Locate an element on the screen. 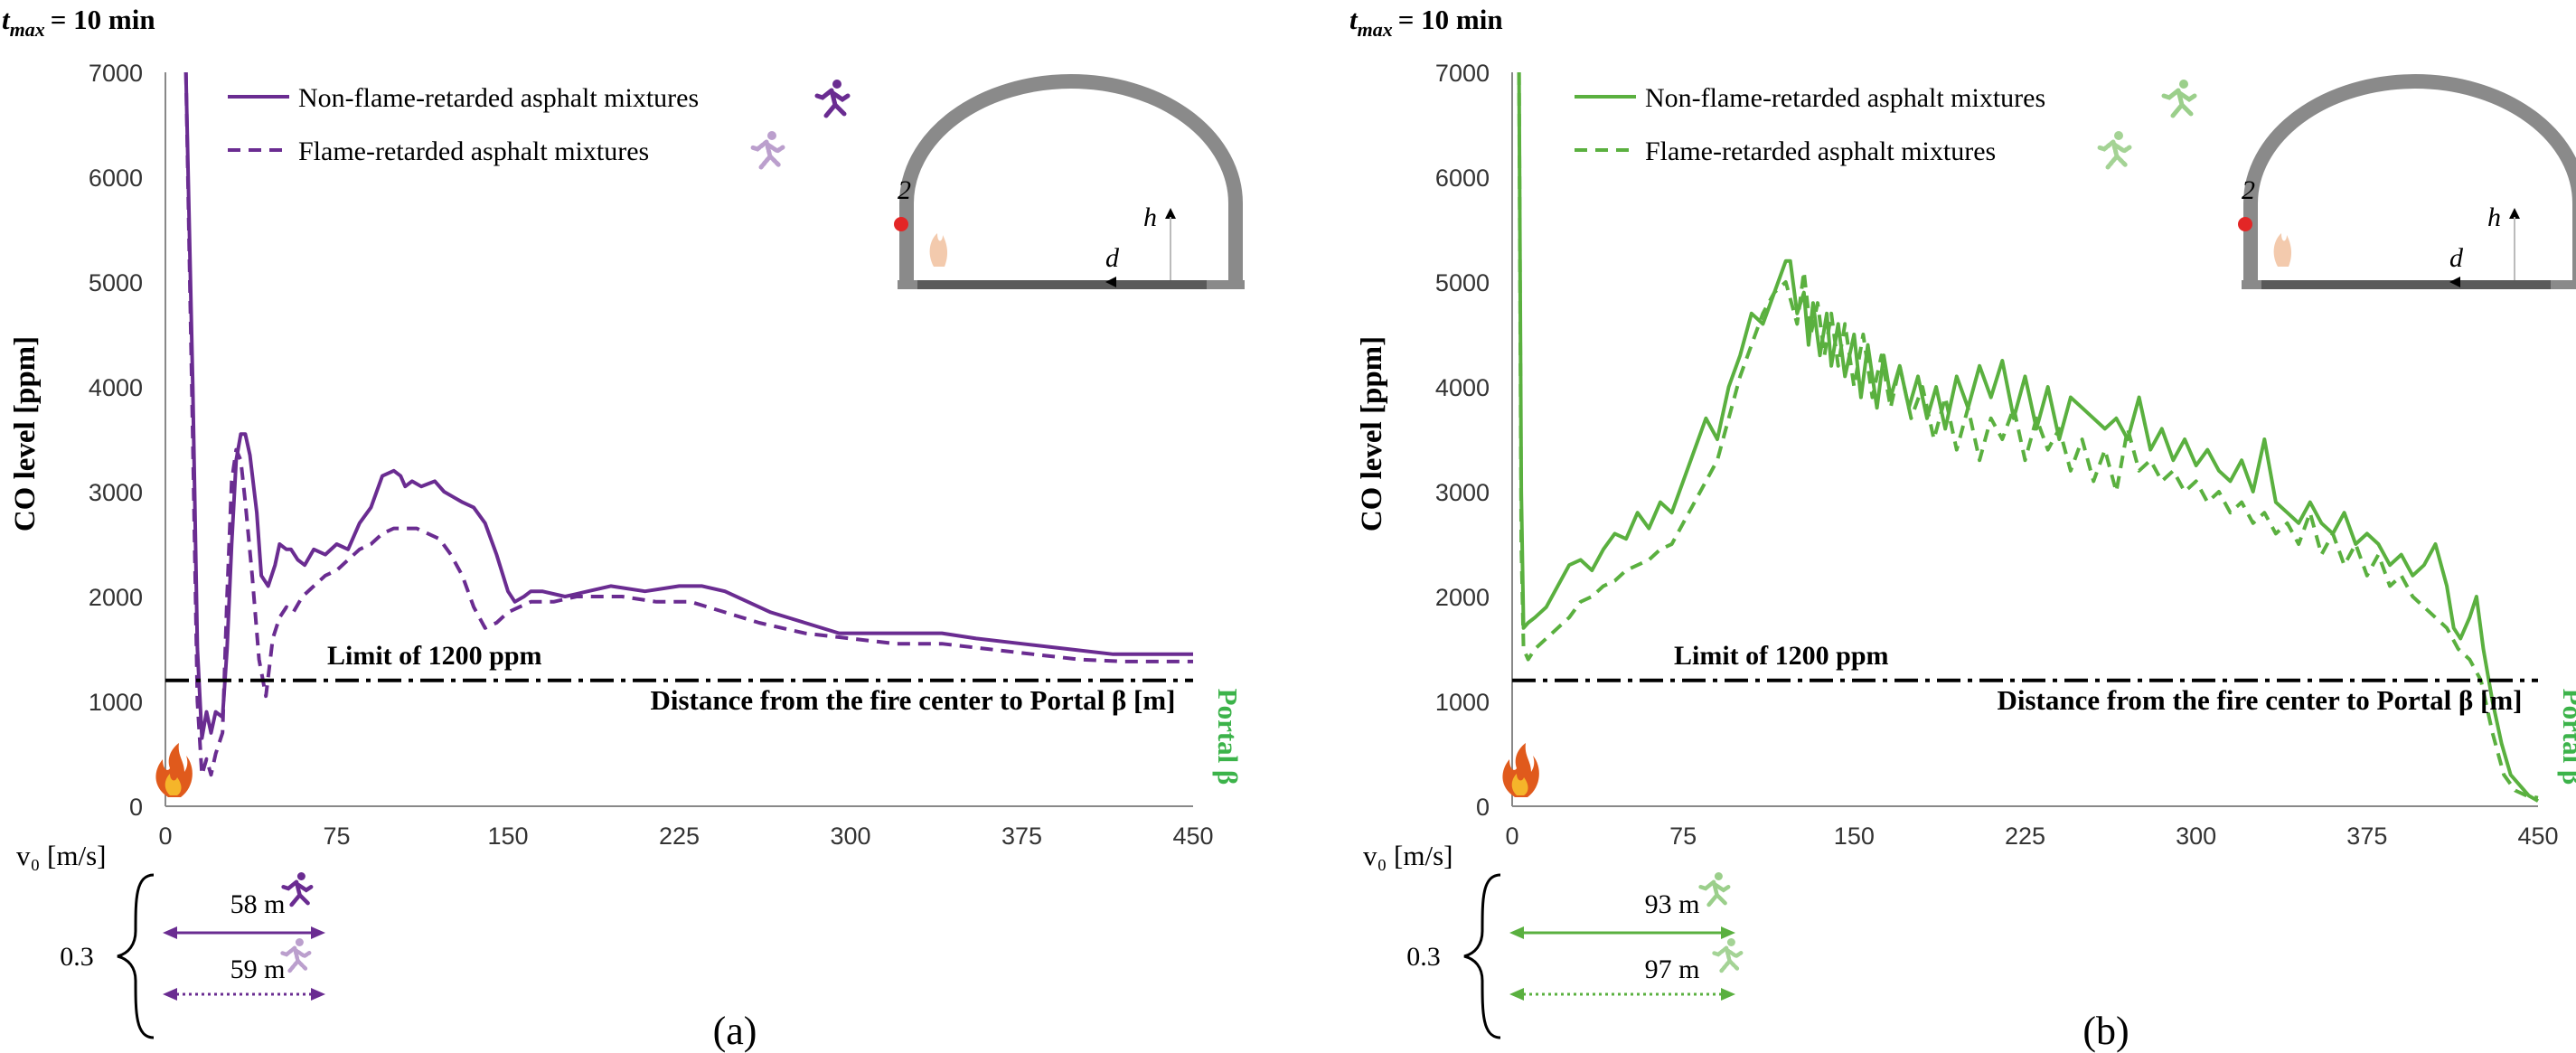 The image size is (2576, 1053). distance-arrow-solid: 58 m is located at coordinates (244, 905).